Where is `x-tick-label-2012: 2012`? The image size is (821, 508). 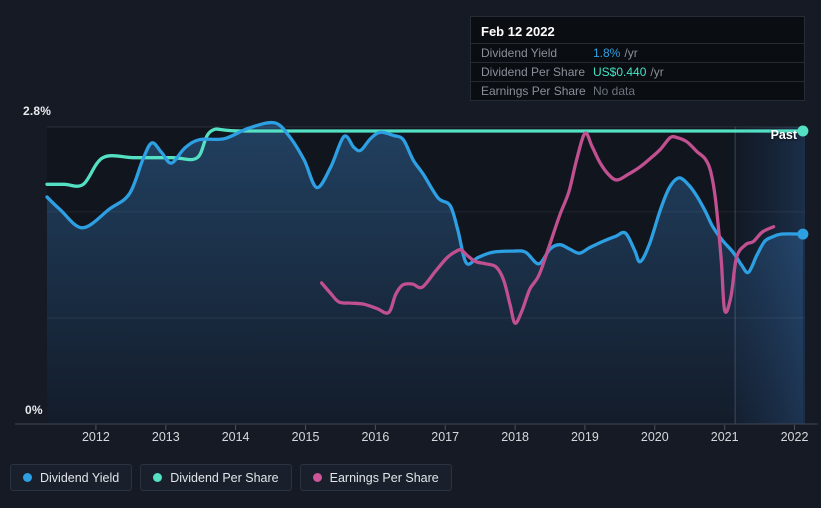 x-tick-label-2012: 2012 is located at coordinates (95, 437).